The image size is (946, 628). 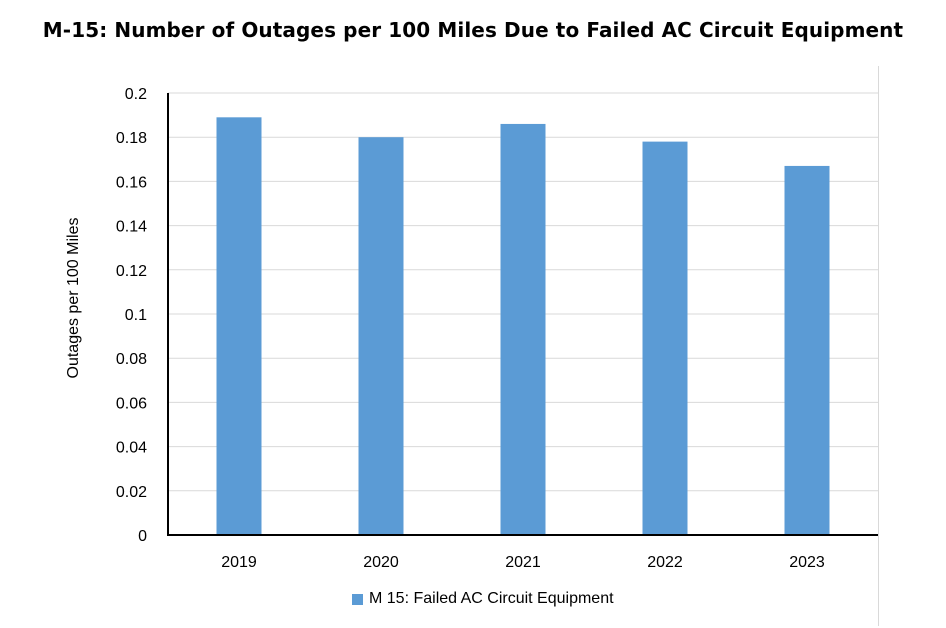 What do you see at coordinates (131, 182) in the screenshot?
I see `y-tick-label: 0.16` at bounding box center [131, 182].